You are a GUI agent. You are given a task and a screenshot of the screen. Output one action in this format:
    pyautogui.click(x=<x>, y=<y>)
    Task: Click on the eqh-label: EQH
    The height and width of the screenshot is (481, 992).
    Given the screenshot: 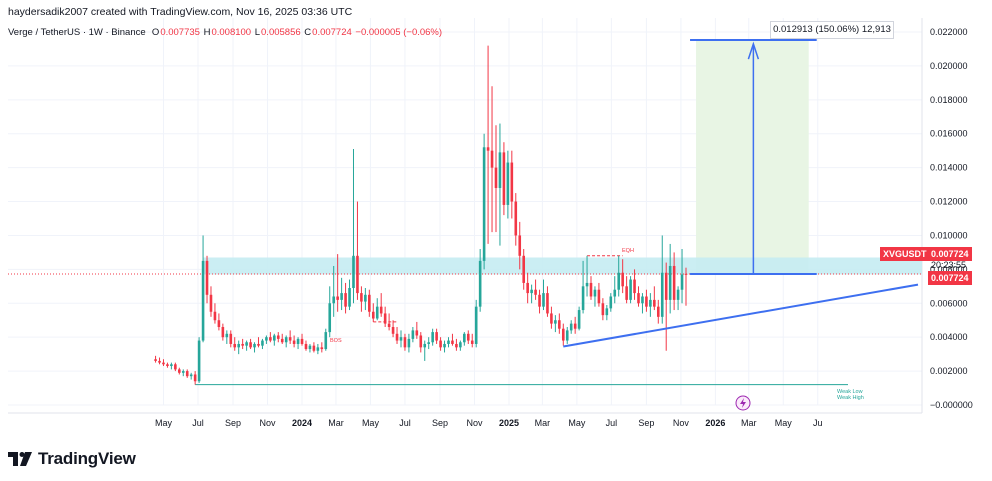 What is the action you would take?
    pyautogui.click(x=628, y=251)
    